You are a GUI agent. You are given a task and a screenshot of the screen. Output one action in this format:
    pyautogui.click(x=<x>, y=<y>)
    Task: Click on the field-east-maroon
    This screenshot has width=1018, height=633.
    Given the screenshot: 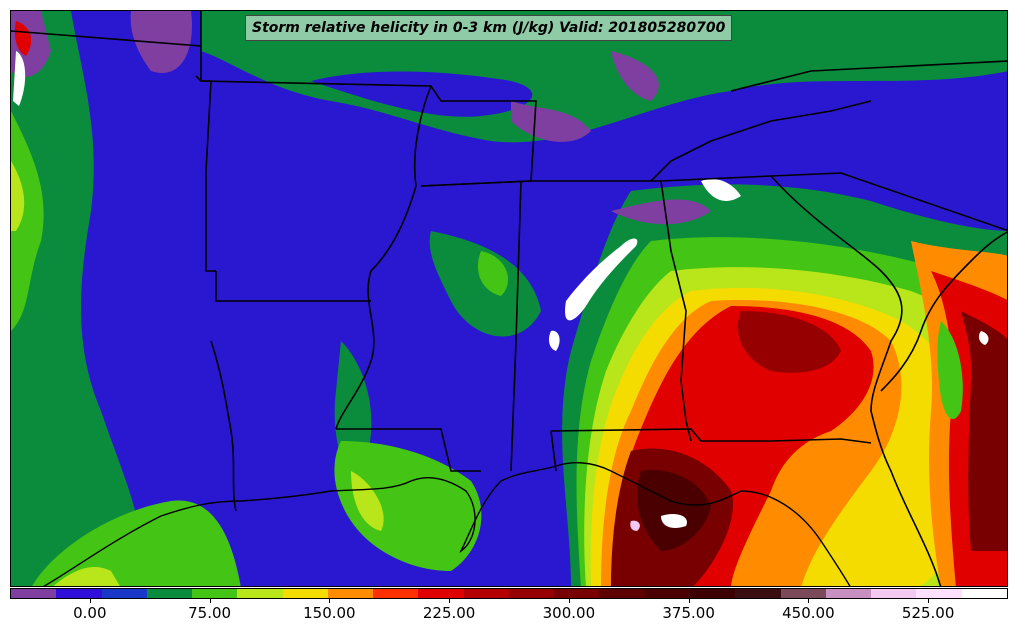 What is the action you would take?
    pyautogui.click(x=674, y=510)
    